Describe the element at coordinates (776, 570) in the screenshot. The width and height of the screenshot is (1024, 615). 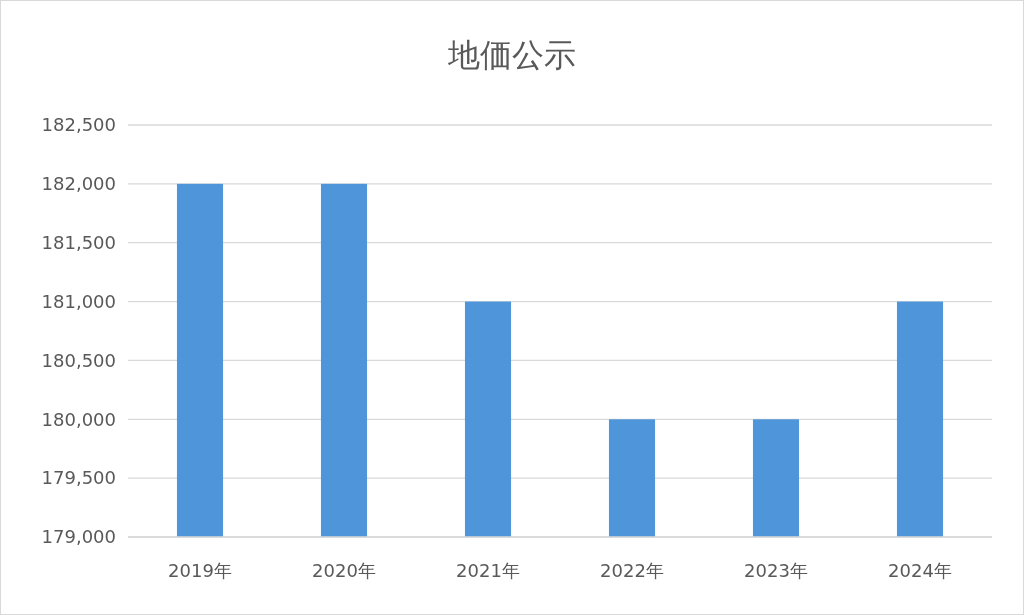
I see `x-tick-label: 2023年` at that location.